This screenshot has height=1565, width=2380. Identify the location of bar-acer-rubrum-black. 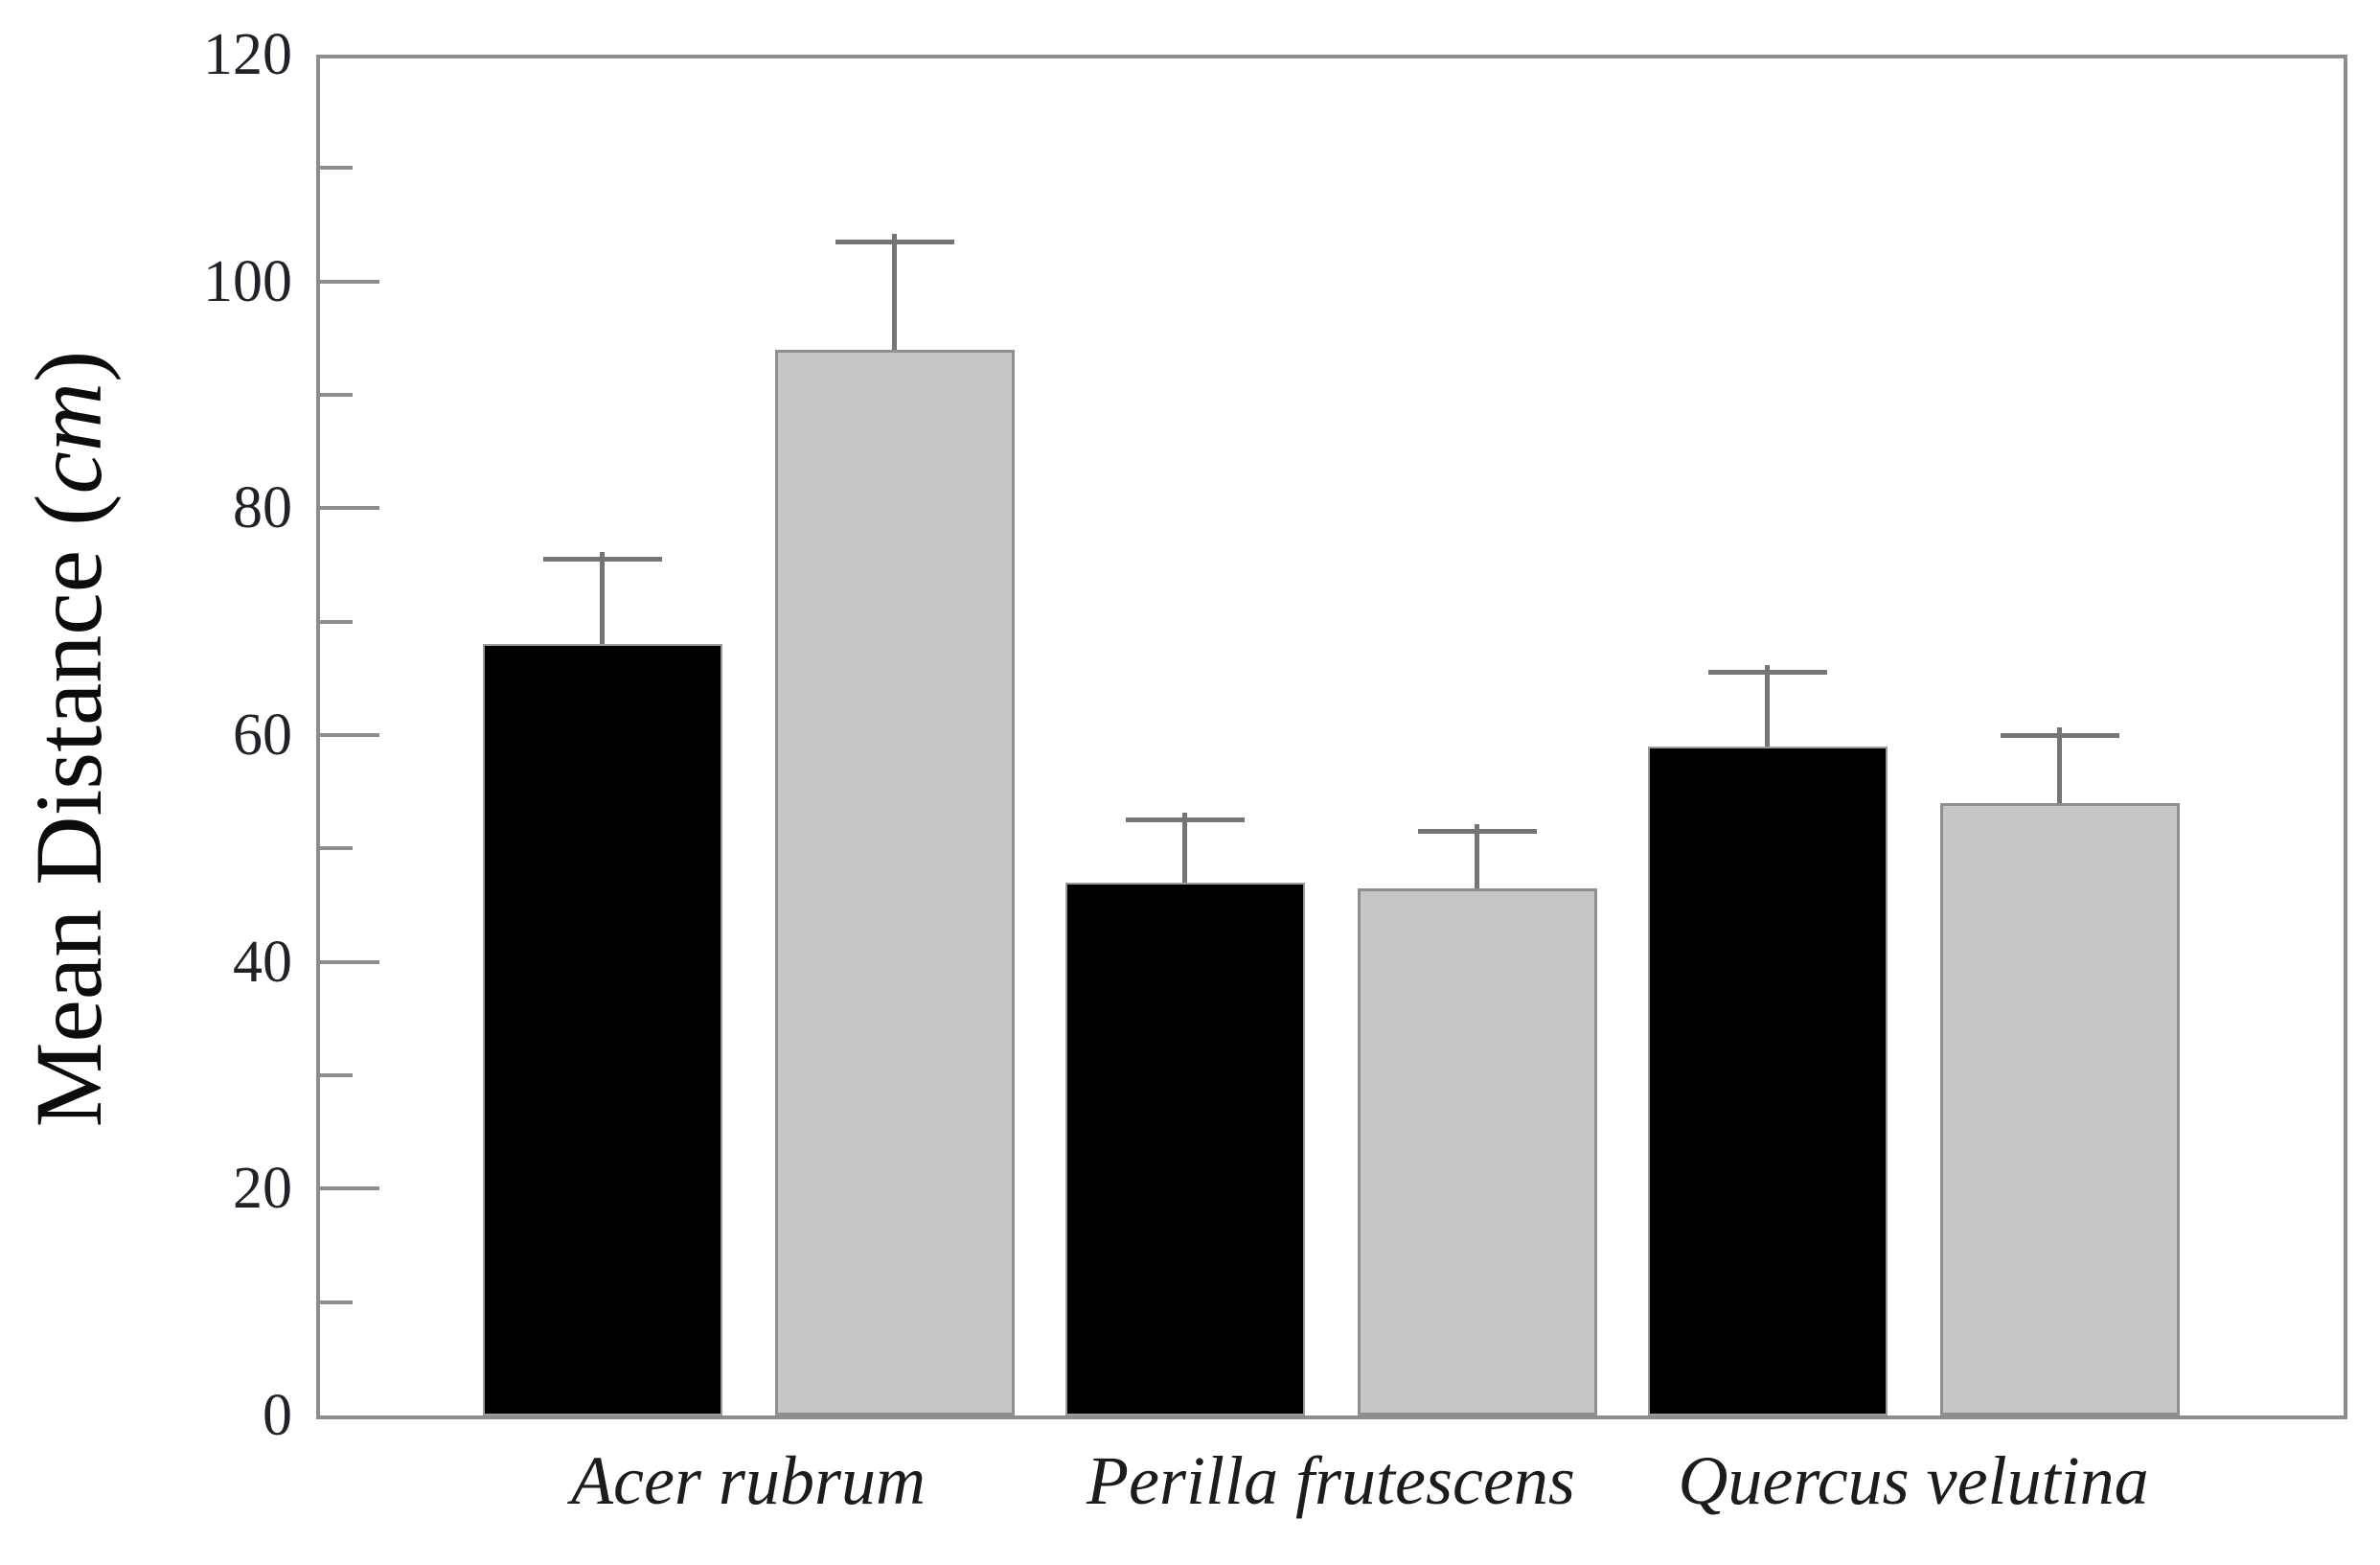
(602, 1029).